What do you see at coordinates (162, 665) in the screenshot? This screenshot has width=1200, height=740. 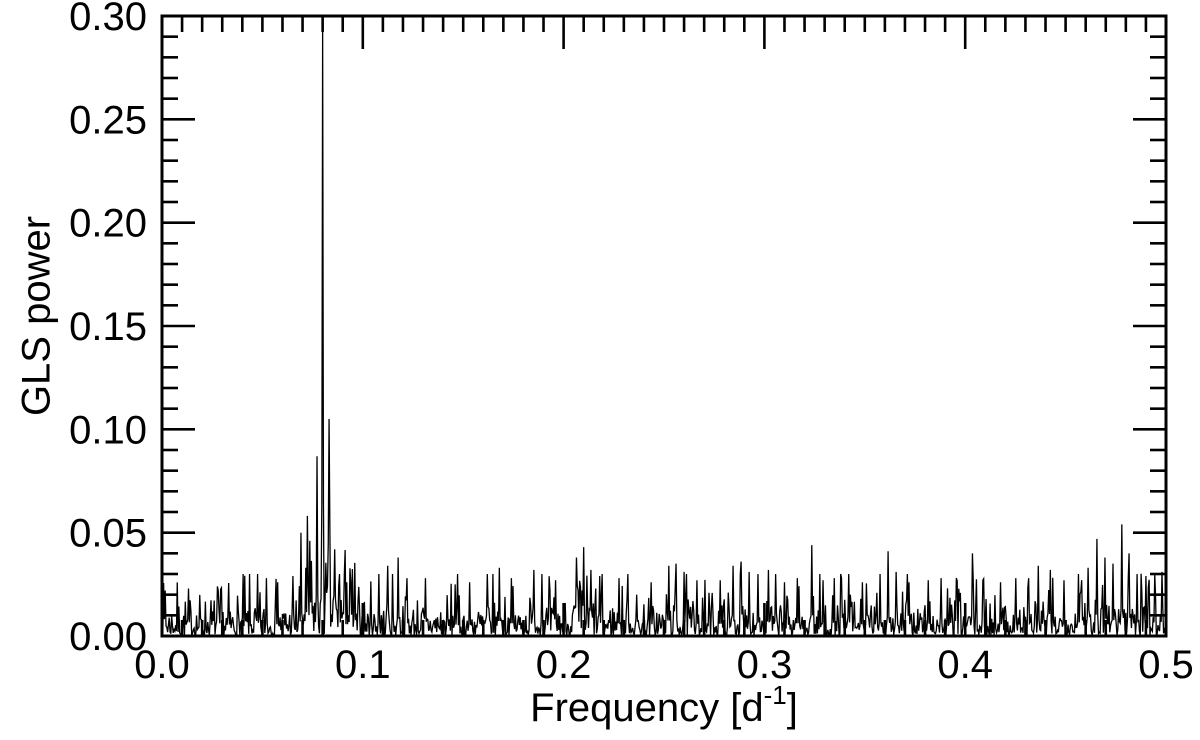 I see `x-tick-label: 0.0` at bounding box center [162, 665].